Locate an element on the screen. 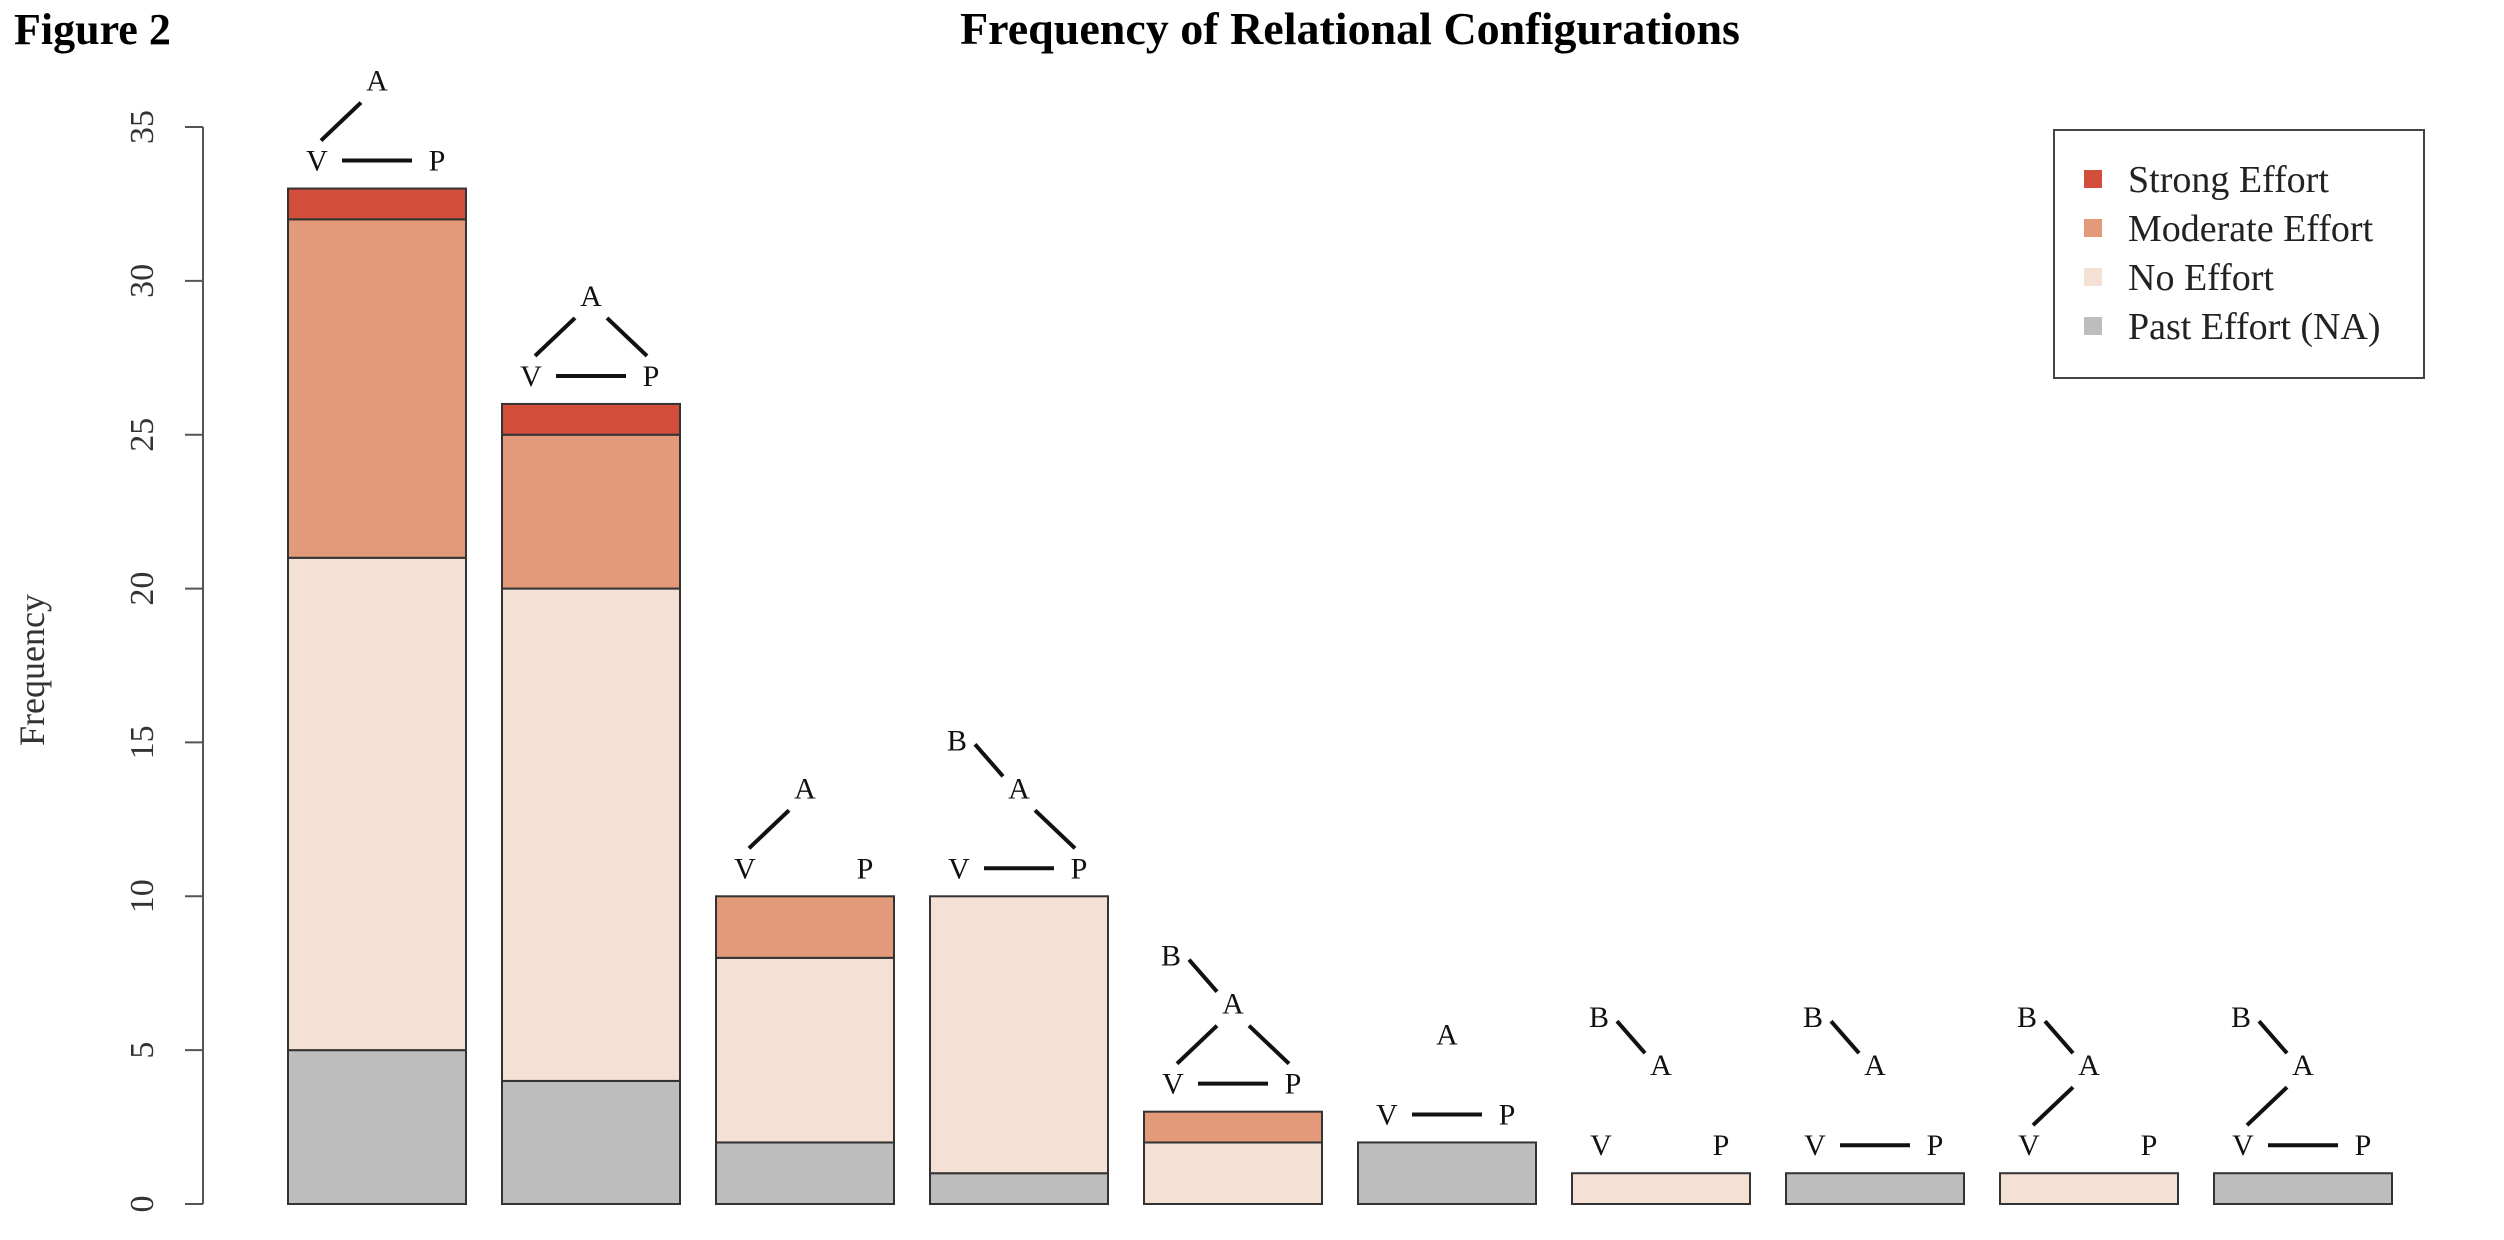  y-axis-label: Frequency is located at coordinates (32, 670).